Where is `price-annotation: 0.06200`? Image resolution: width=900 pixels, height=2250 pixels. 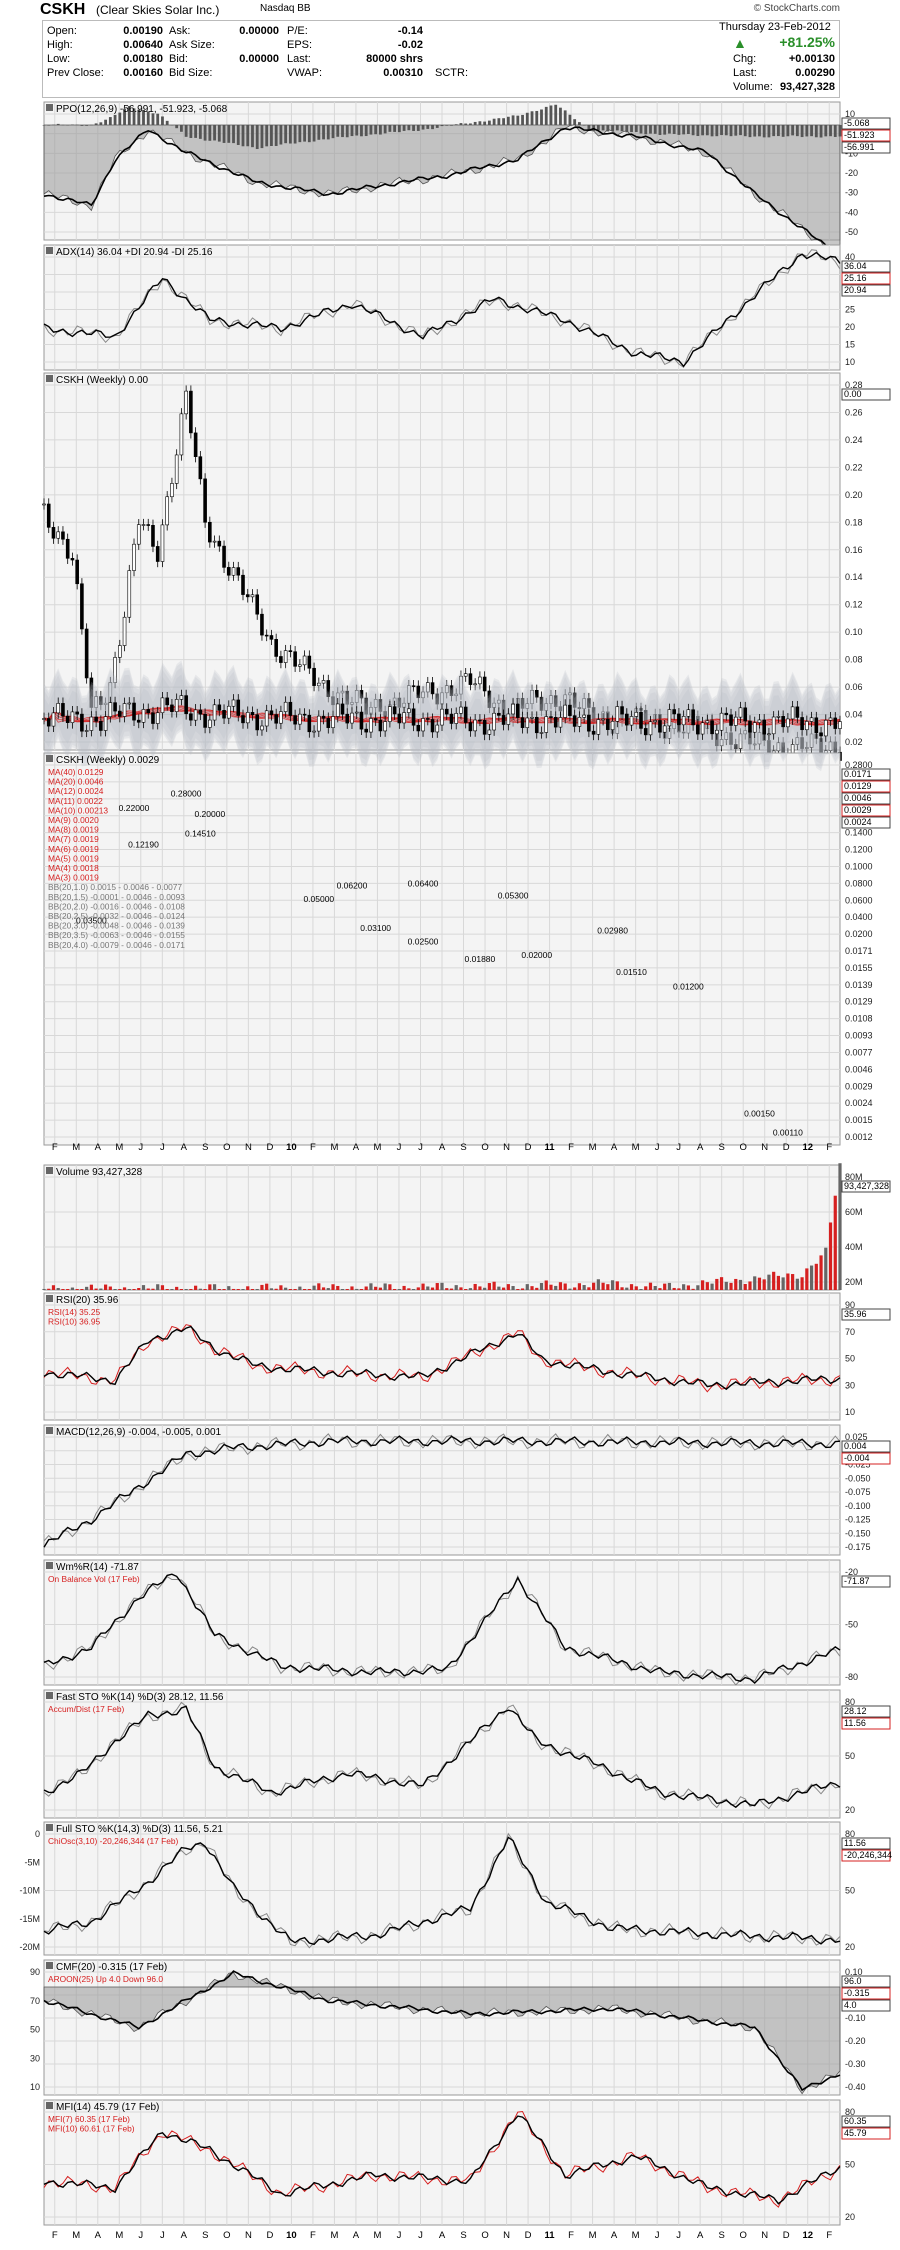
price-annotation: 0.06200 is located at coordinates (352, 886).